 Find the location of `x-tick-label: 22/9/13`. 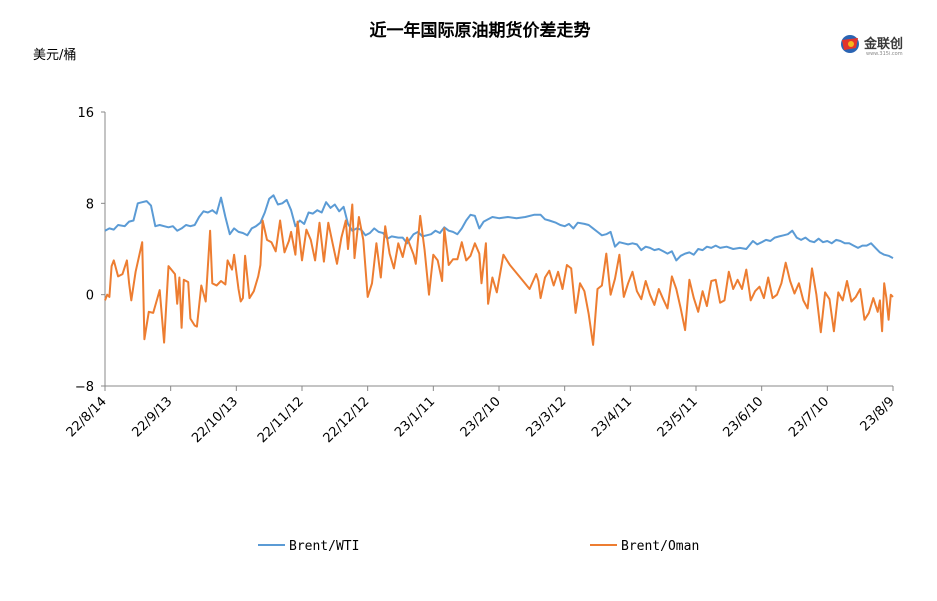

x-tick-label: 22/9/13 is located at coordinates (152, 417).